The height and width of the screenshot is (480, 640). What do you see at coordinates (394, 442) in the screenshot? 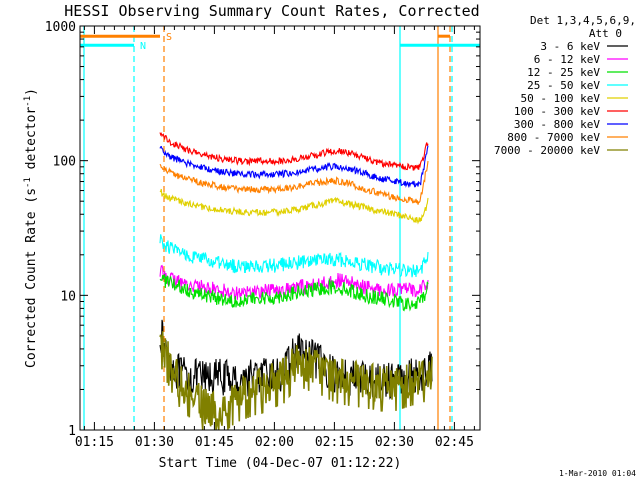
I see `x-tick-label-5: 02:30` at bounding box center [394, 442].